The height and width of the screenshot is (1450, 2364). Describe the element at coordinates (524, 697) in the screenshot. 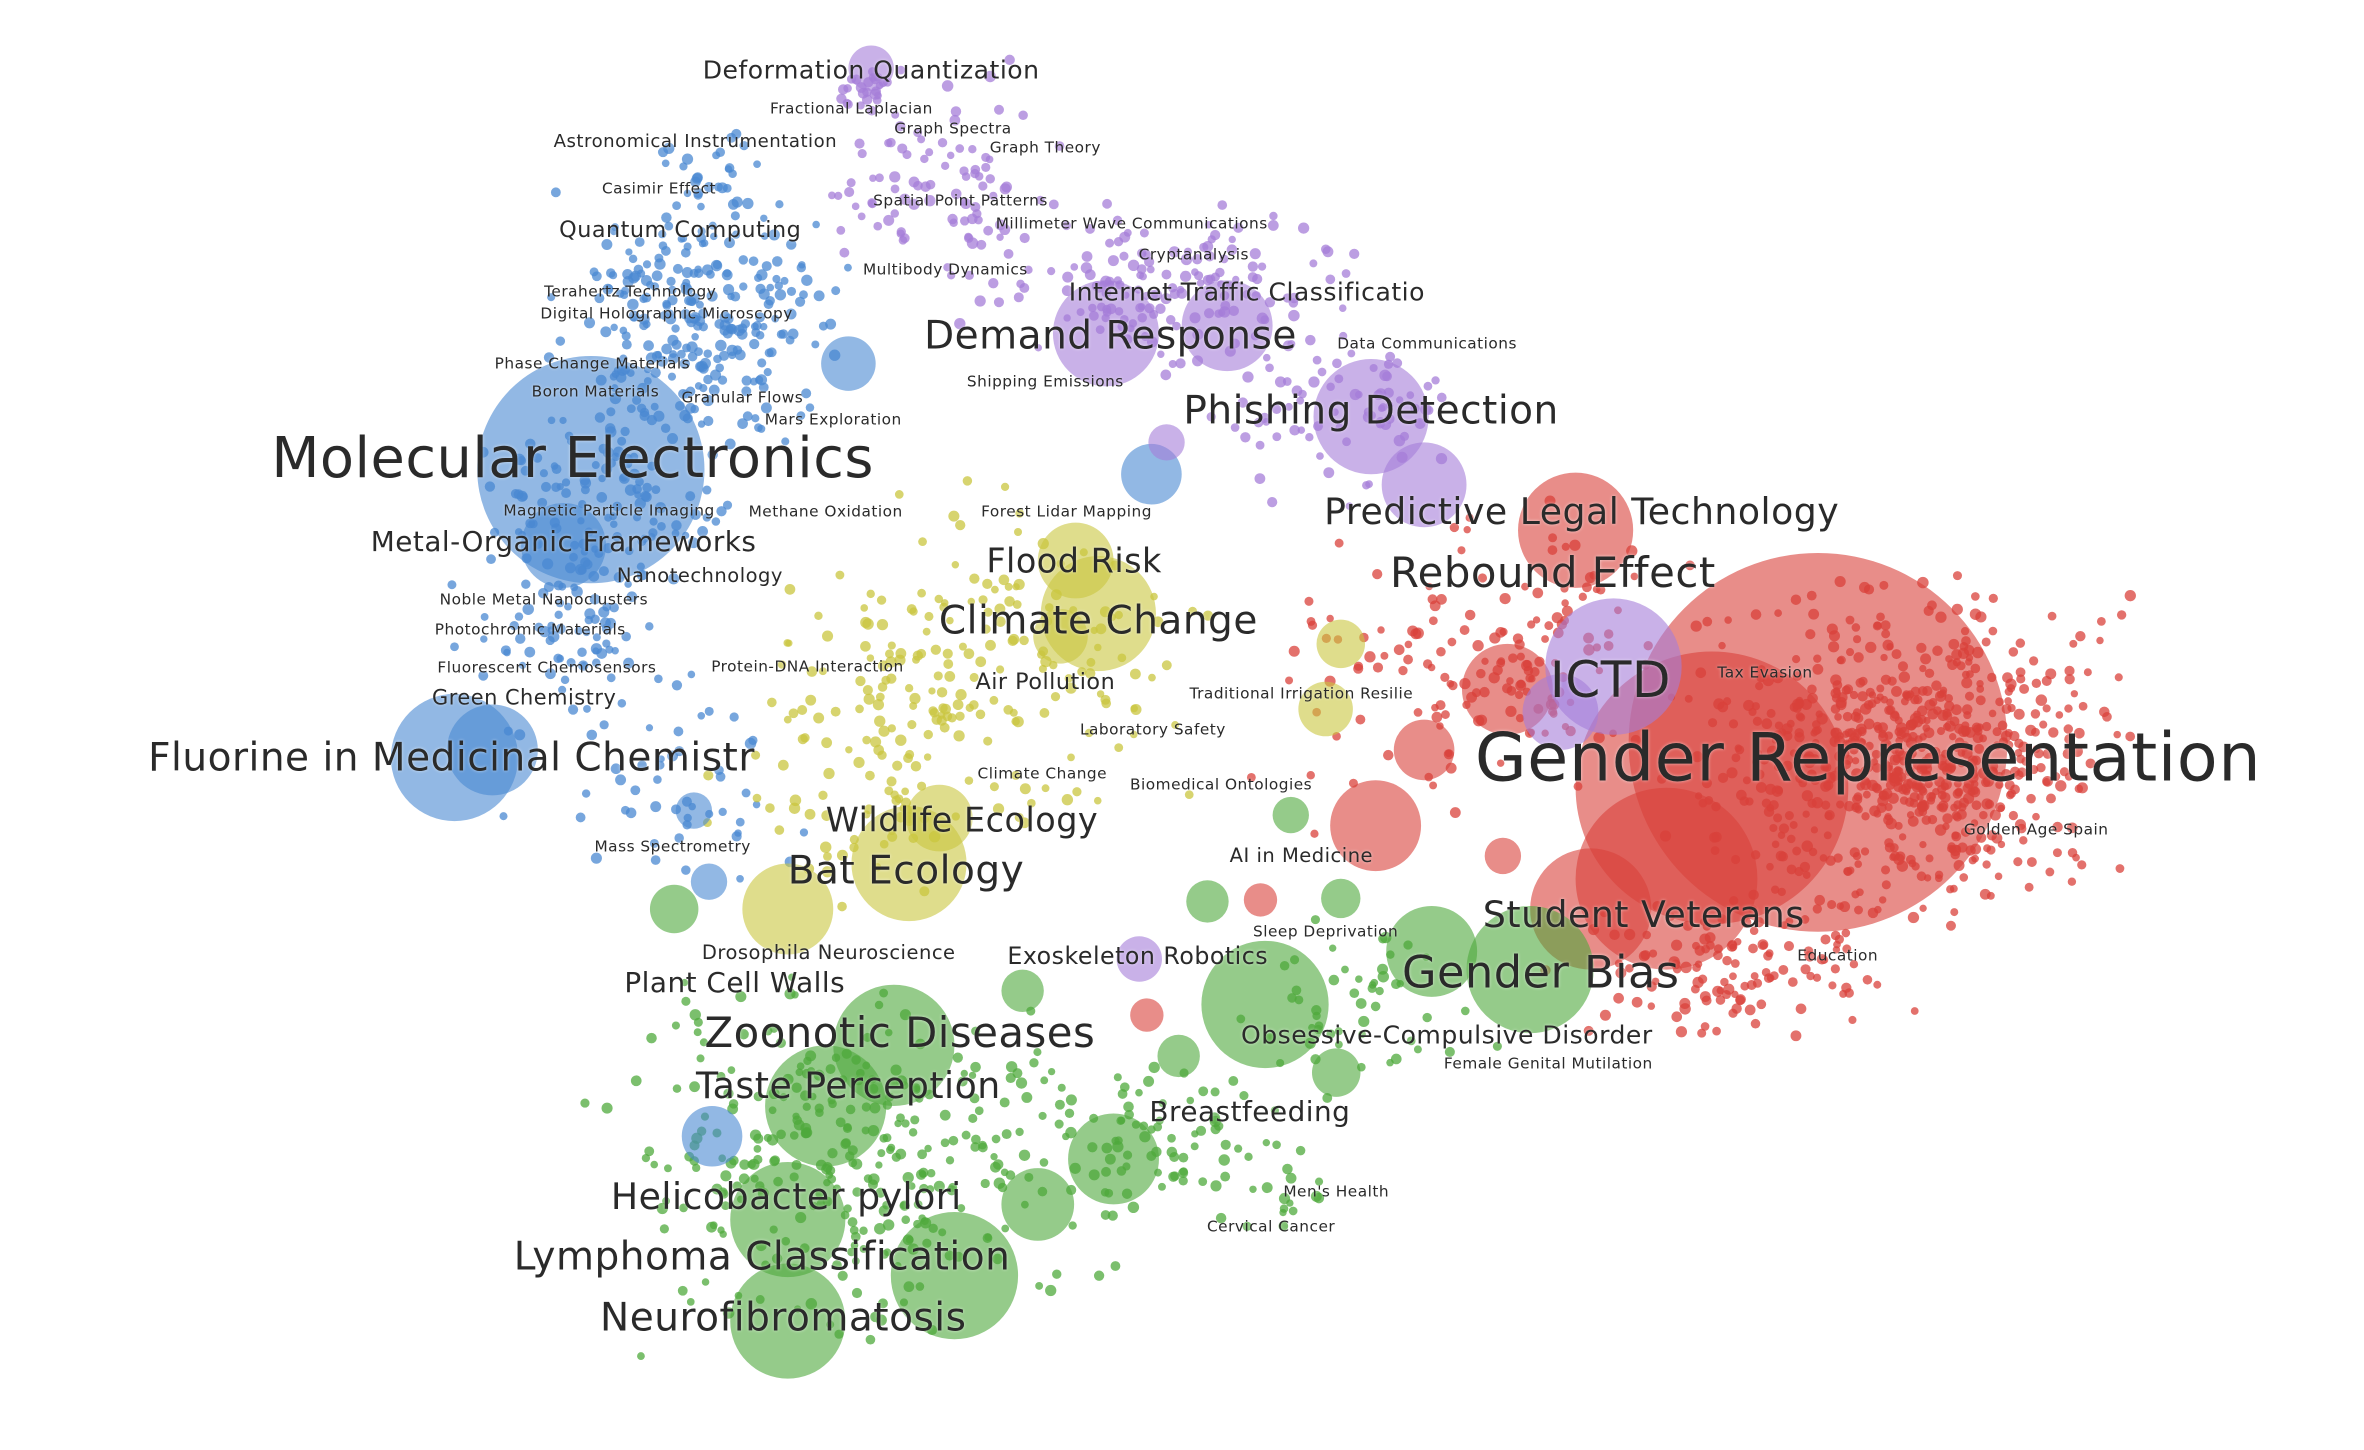

I see `topic-label: Green Chemistry` at that location.